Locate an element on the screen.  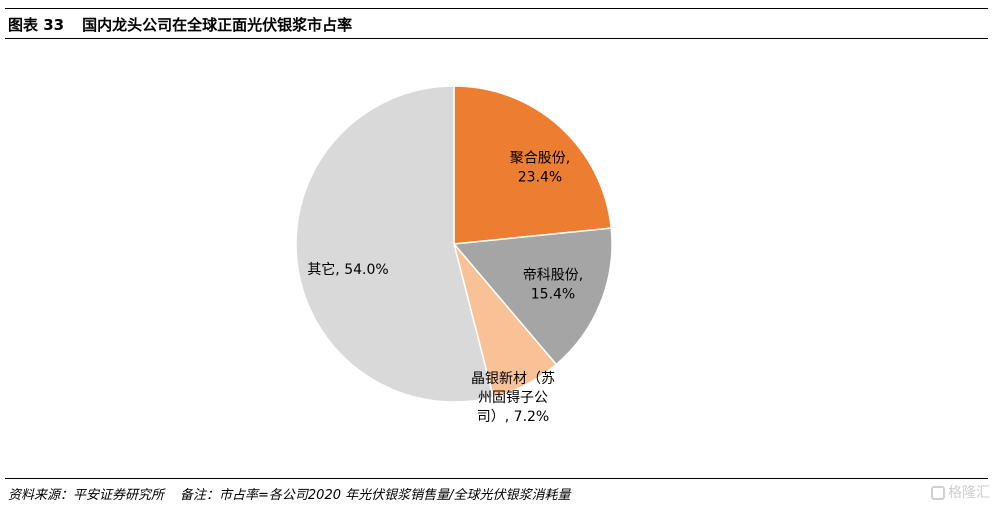
pie-label-0-line-1: 23.4% is located at coordinates (540, 178).